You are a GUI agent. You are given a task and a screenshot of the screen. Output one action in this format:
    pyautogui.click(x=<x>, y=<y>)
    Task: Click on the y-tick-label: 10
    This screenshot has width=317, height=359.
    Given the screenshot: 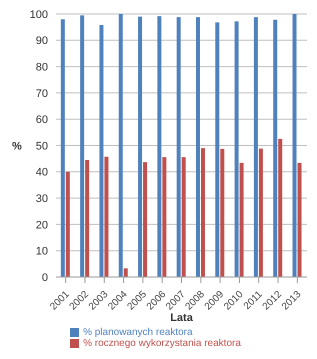 What is the action you would take?
    pyautogui.click(x=42, y=252)
    